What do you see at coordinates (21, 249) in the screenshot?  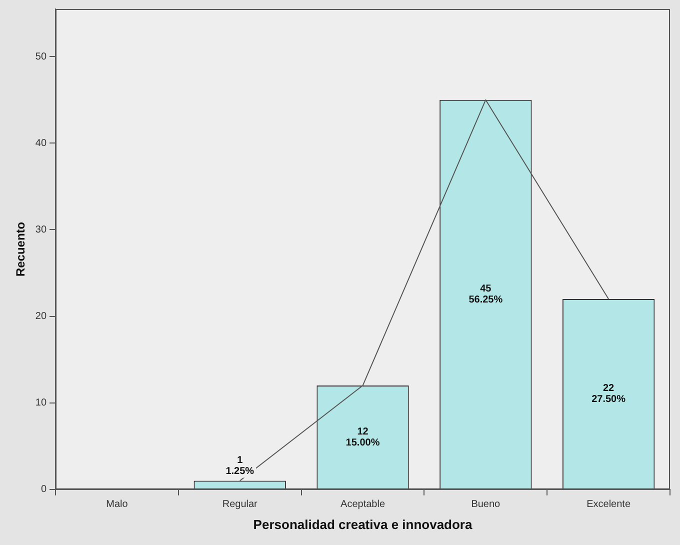 I see `y-axis-title: Recuento` at bounding box center [21, 249].